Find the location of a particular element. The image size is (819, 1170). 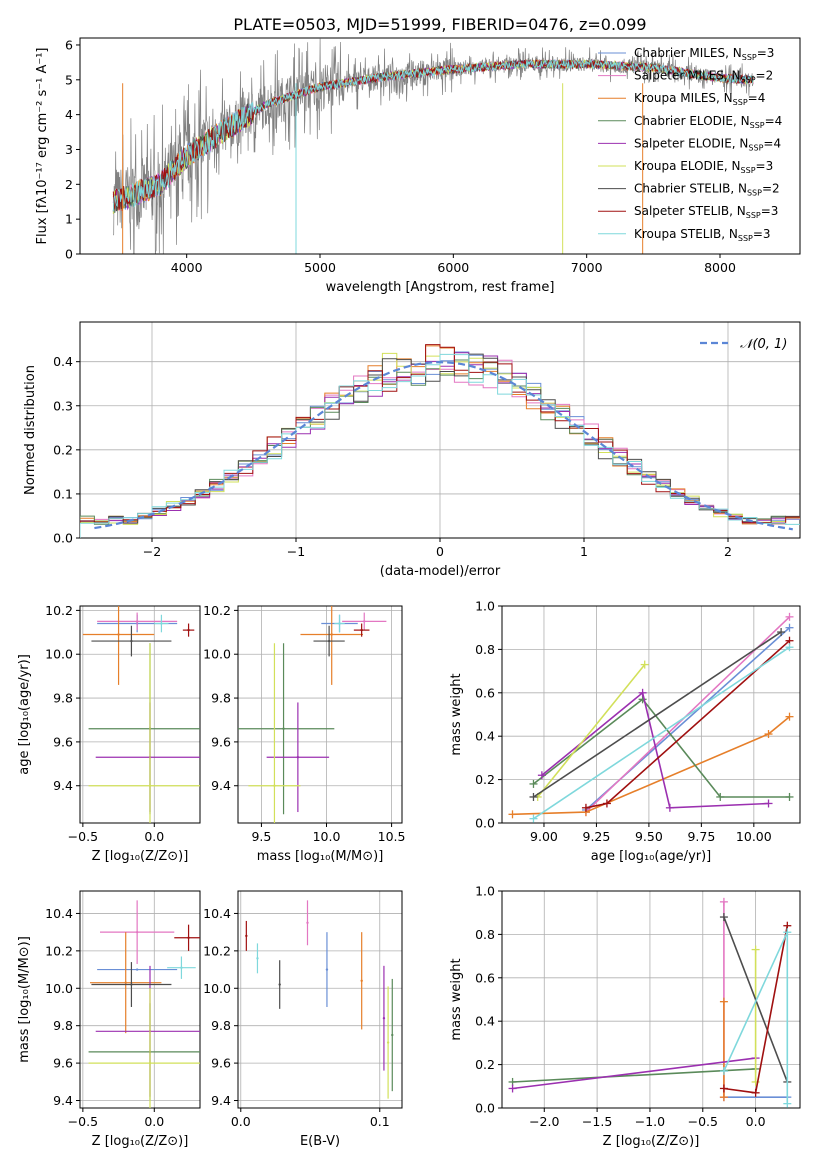

y-tick-label: 0 is located at coordinates (69, 254).